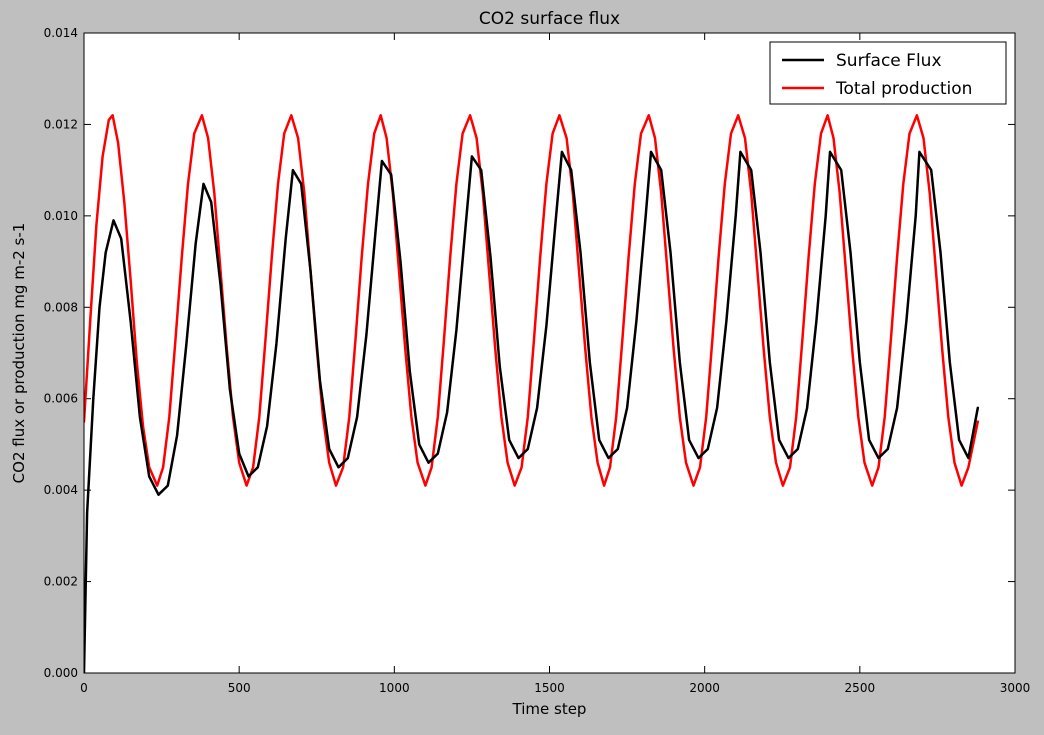 This screenshot has width=1044, height=735. I want to click on x-tick-label: 2500, so click(860, 688).